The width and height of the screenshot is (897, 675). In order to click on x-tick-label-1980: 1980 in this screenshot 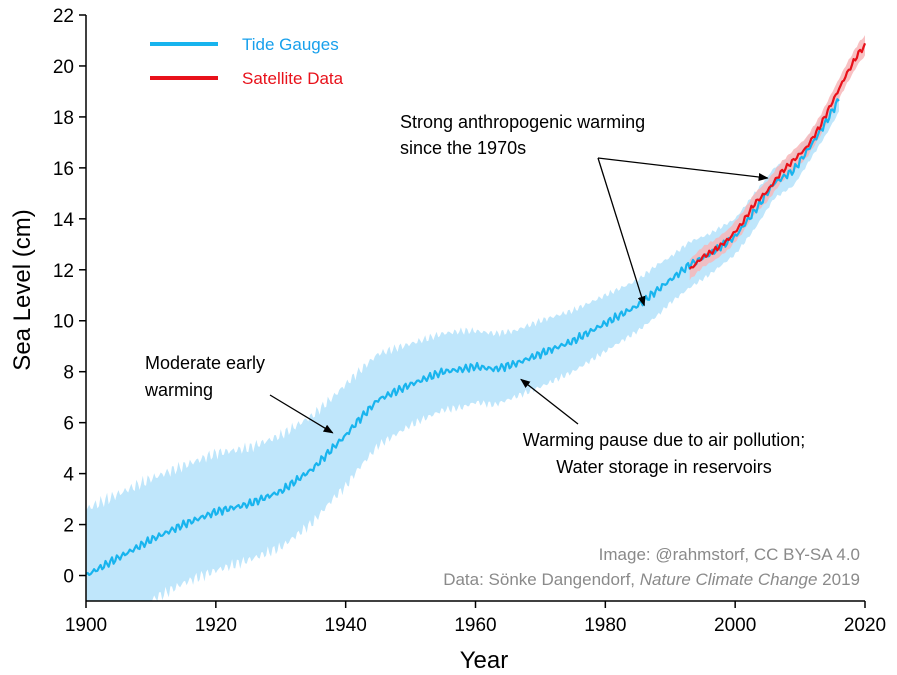, I will do `click(605, 625)`.